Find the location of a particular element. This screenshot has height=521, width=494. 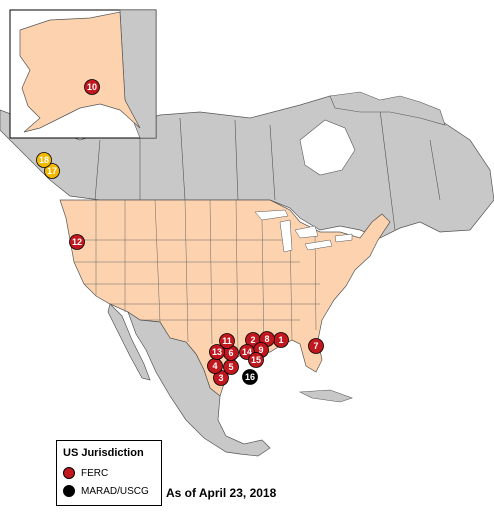

marker-label: 11 is located at coordinates (227, 341).